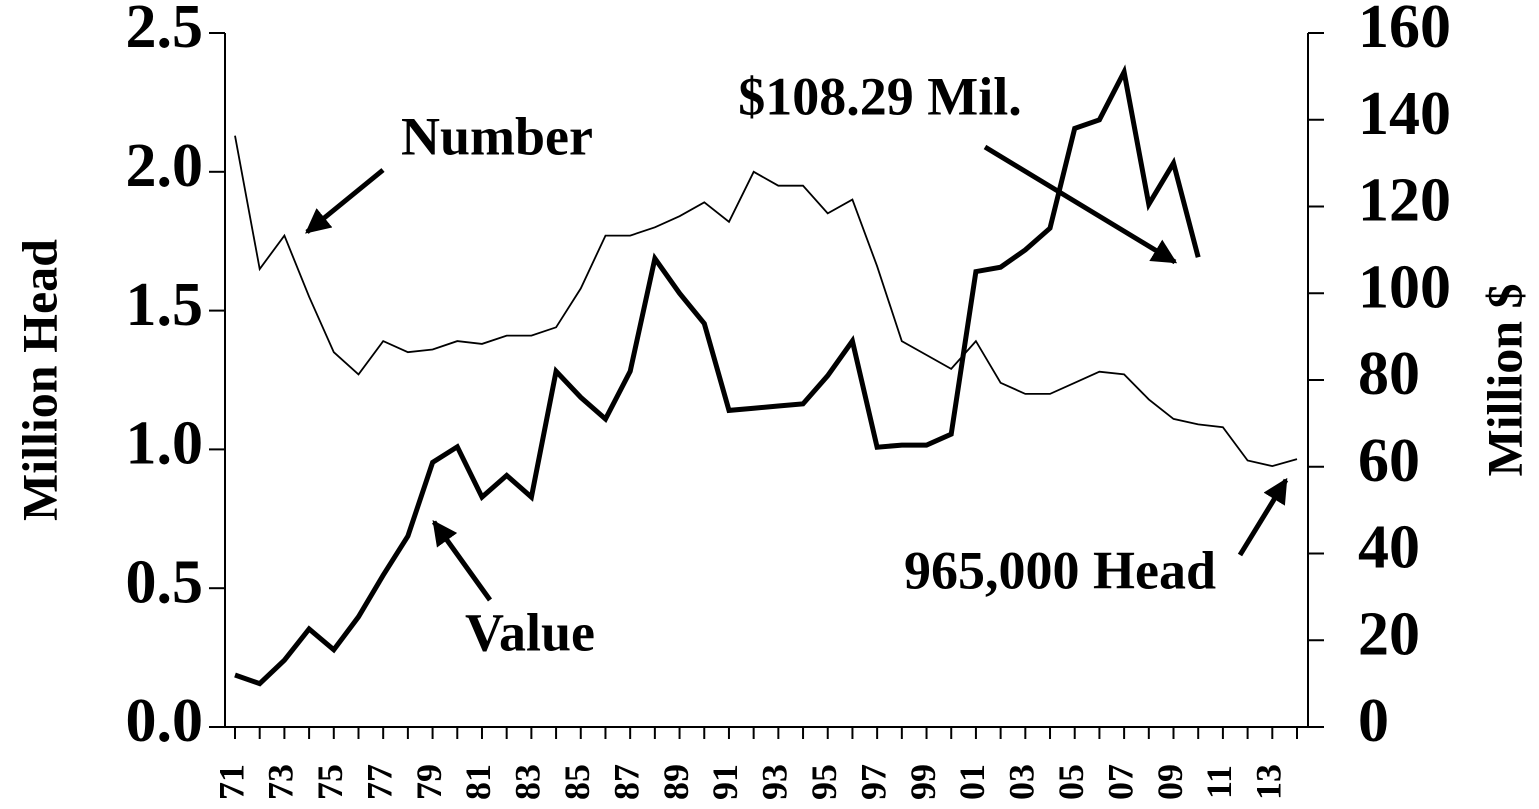 The height and width of the screenshot is (809, 1539). What do you see at coordinates (972, 782) in the screenshot?
I see `x-tick-label: 01` at bounding box center [972, 782].